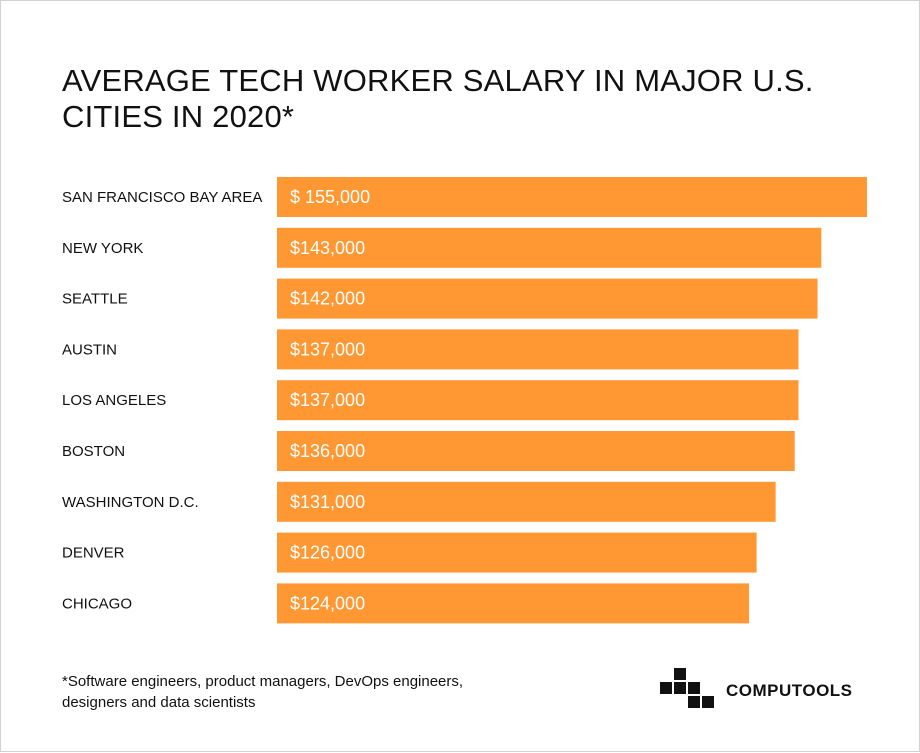  What do you see at coordinates (130, 502) in the screenshot?
I see `category-label: WASHINGTON D.C.` at bounding box center [130, 502].